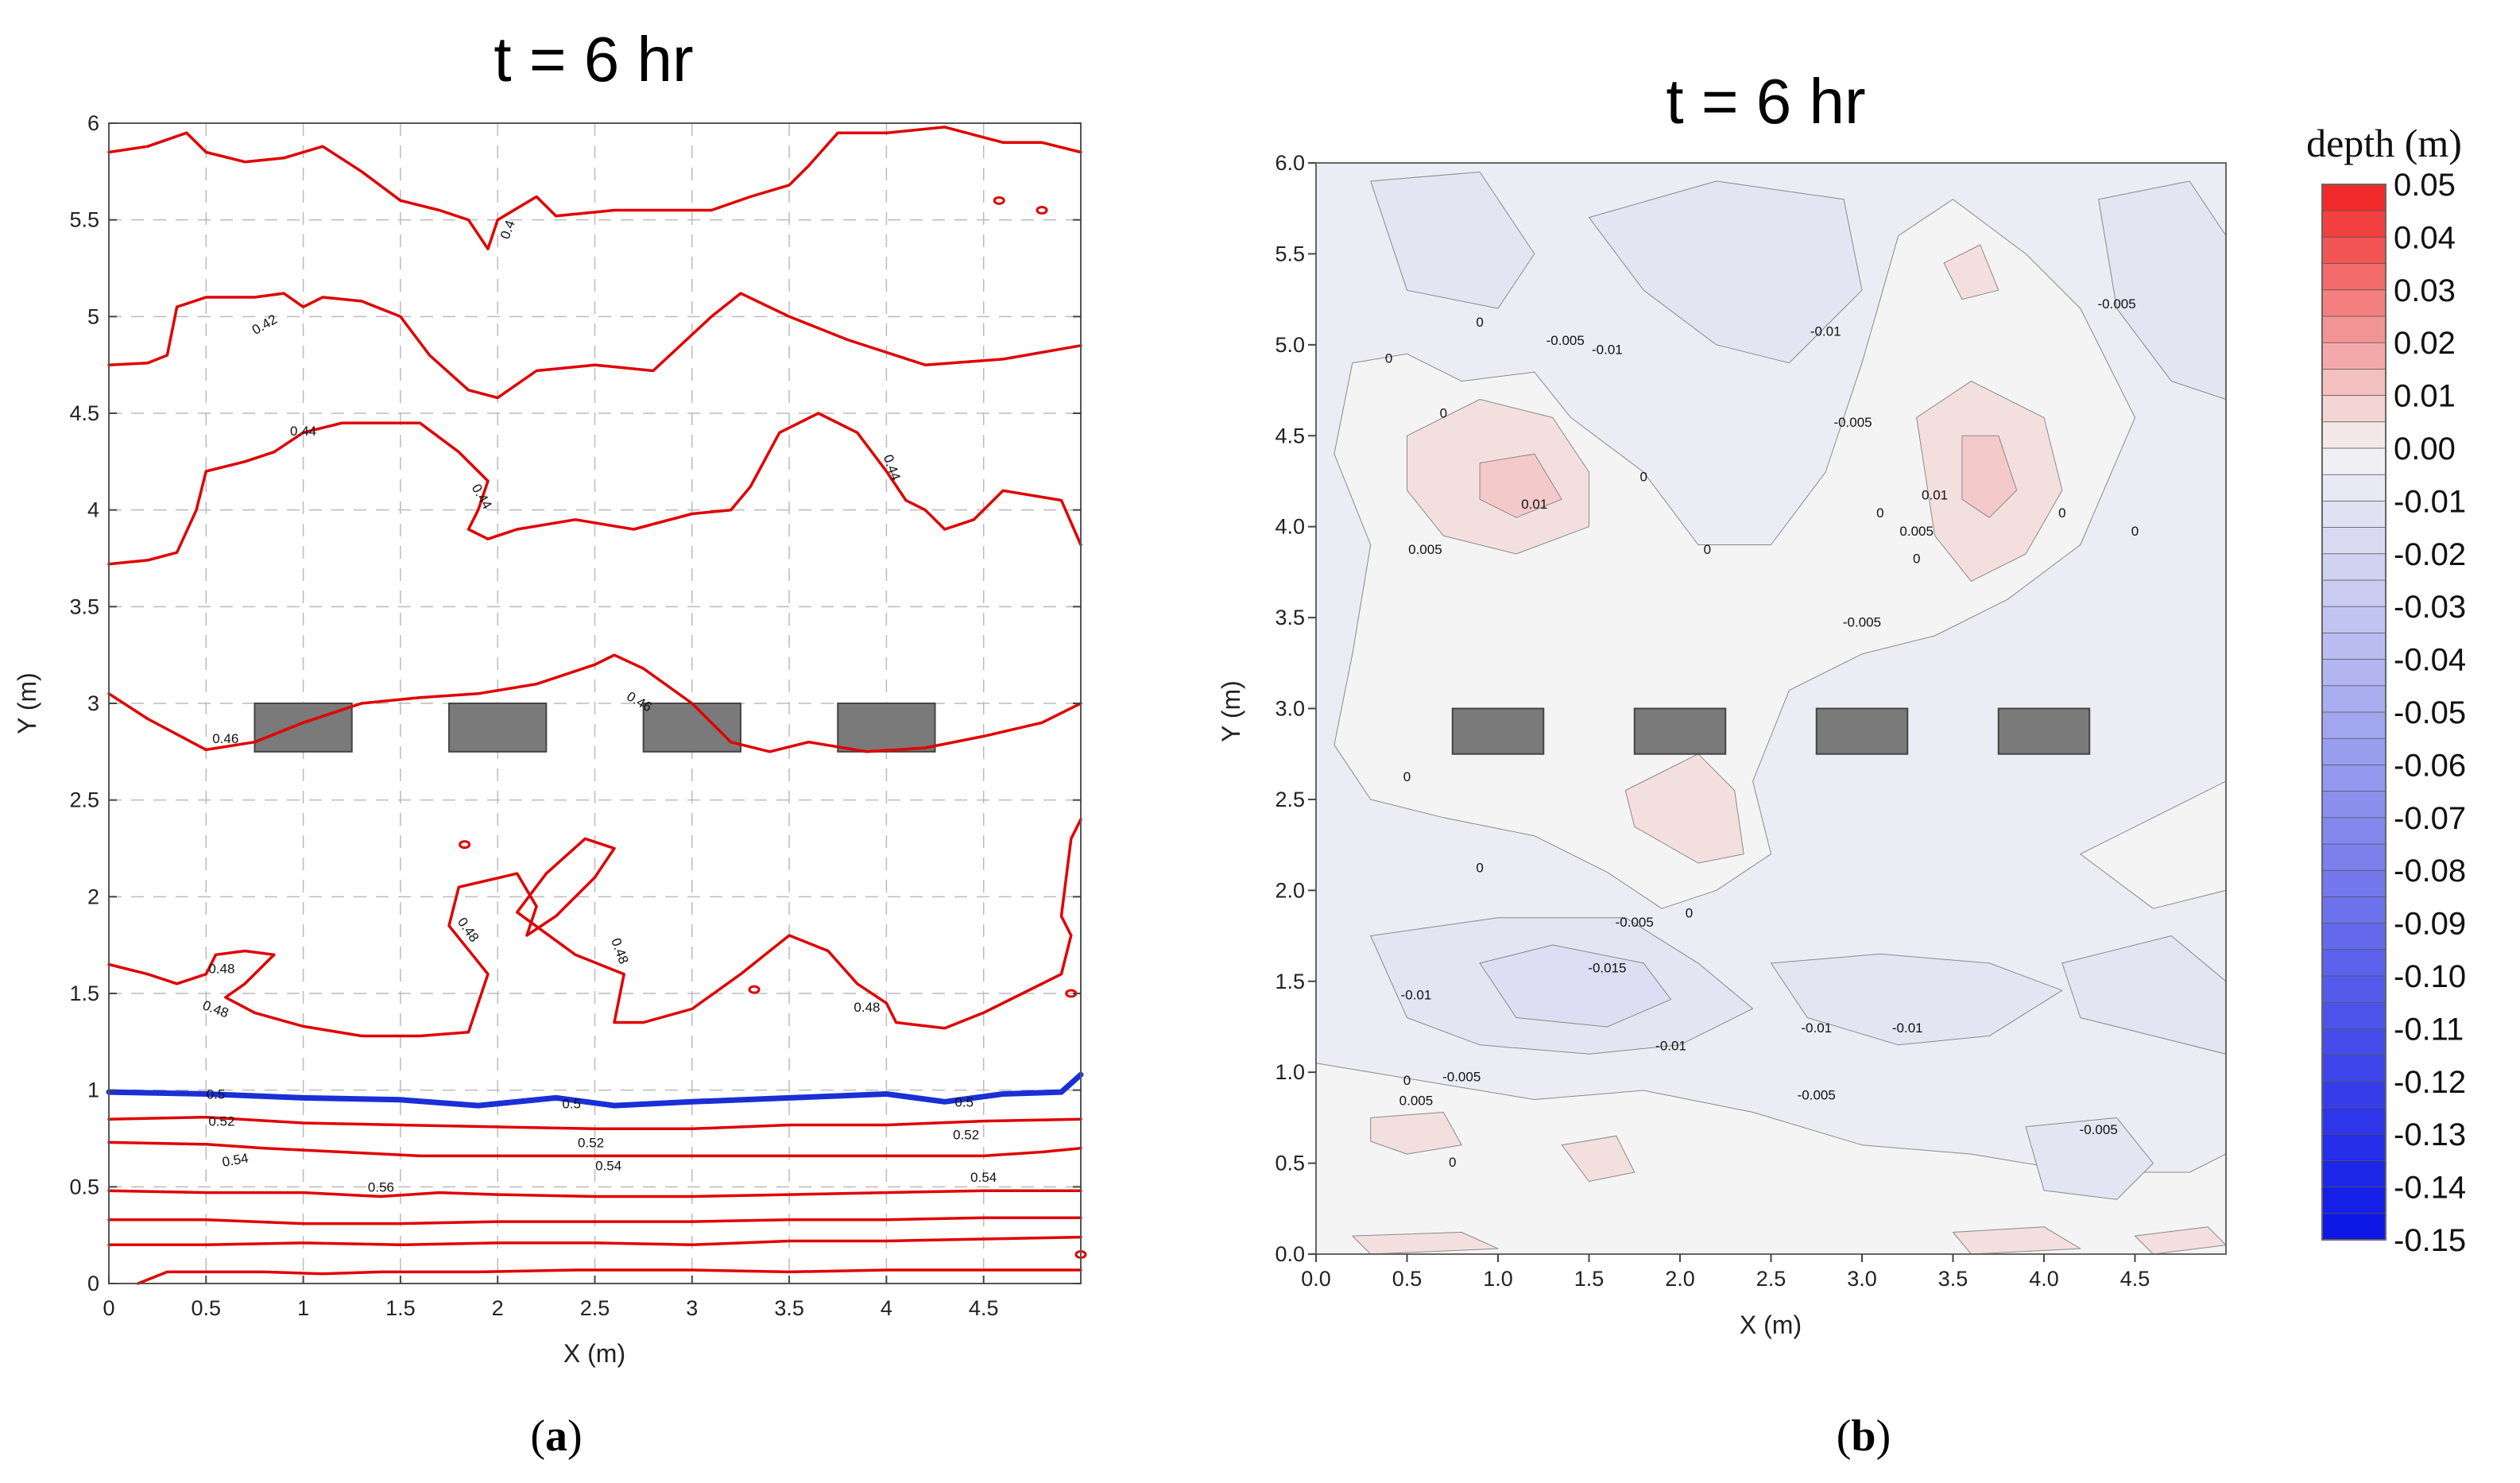 The image size is (2520, 1483). What do you see at coordinates (2425, 396) in the screenshot?
I see `colorbar-tick-label: 0.01` at bounding box center [2425, 396].